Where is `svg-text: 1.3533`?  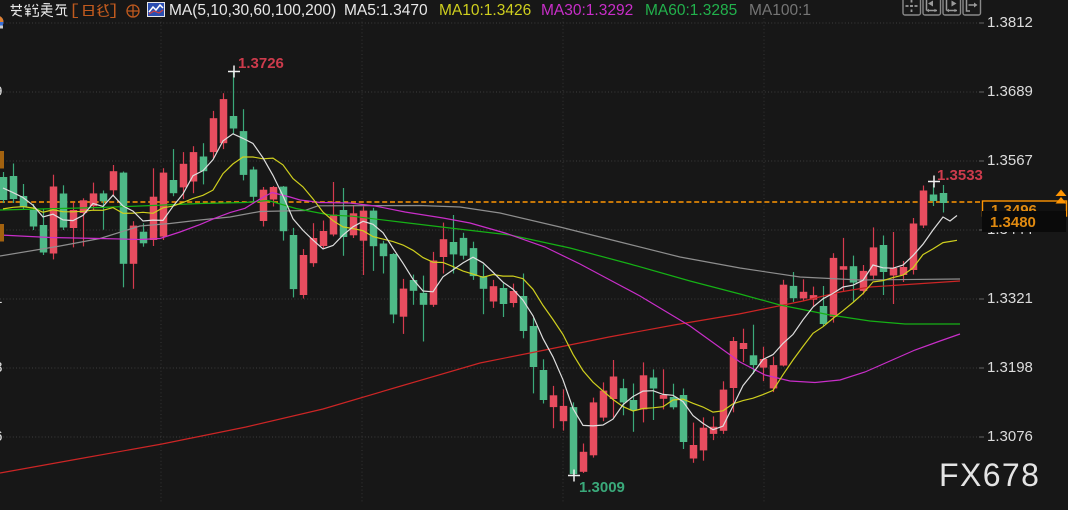 svg-text: 1.3533 is located at coordinates (960, 175).